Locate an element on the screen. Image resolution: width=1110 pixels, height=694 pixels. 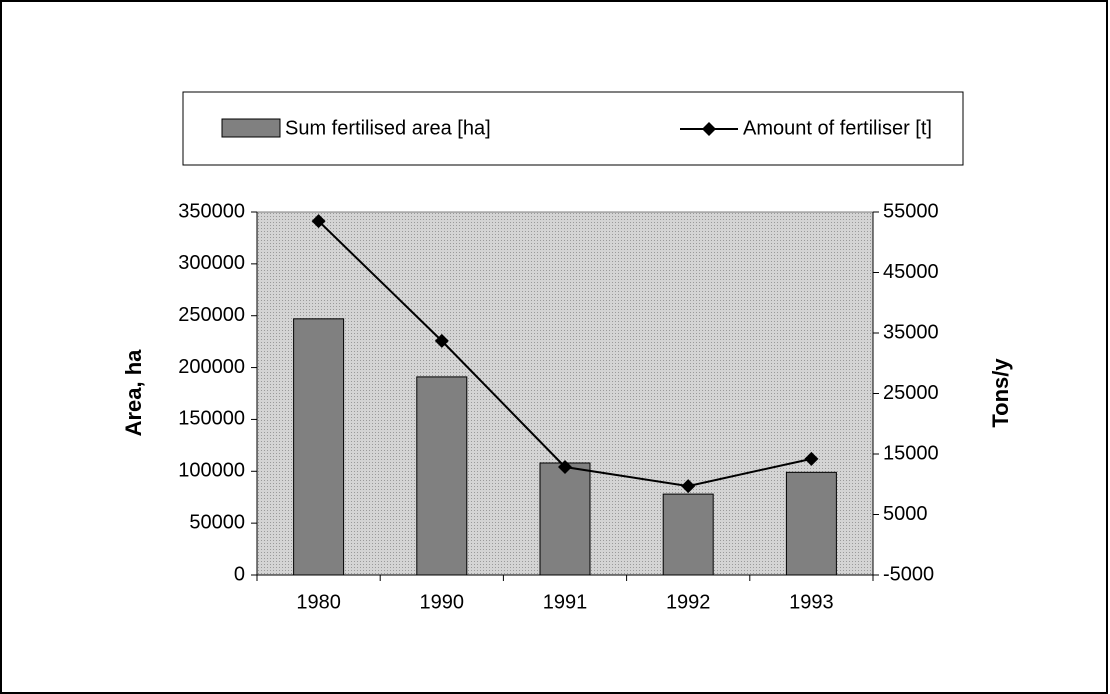
y-tick-label: 300000 is located at coordinates (211, 263).